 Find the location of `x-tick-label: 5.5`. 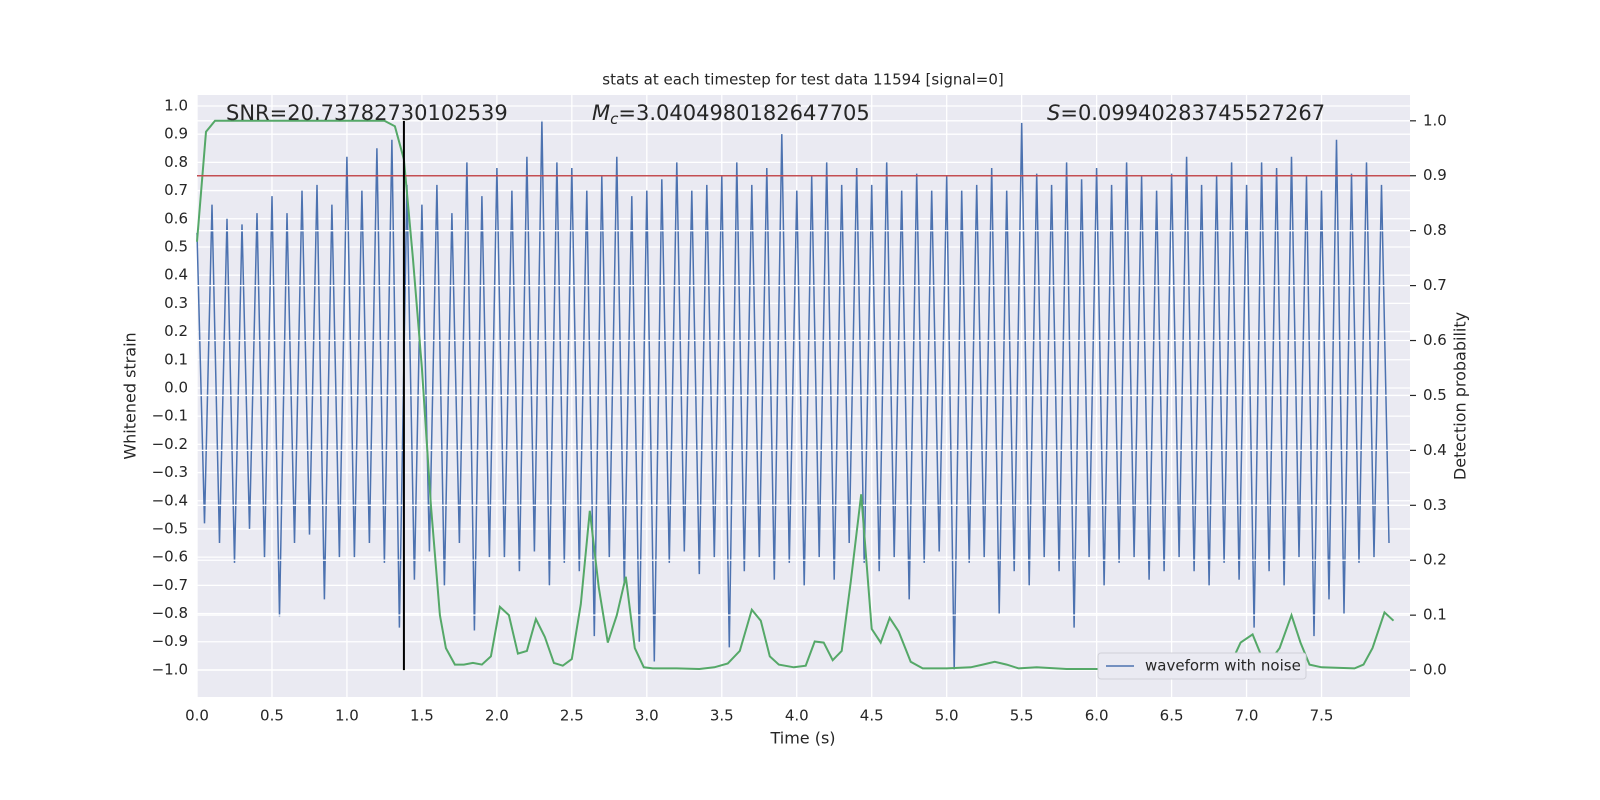

x-tick-label: 5.5 is located at coordinates (1022, 716).